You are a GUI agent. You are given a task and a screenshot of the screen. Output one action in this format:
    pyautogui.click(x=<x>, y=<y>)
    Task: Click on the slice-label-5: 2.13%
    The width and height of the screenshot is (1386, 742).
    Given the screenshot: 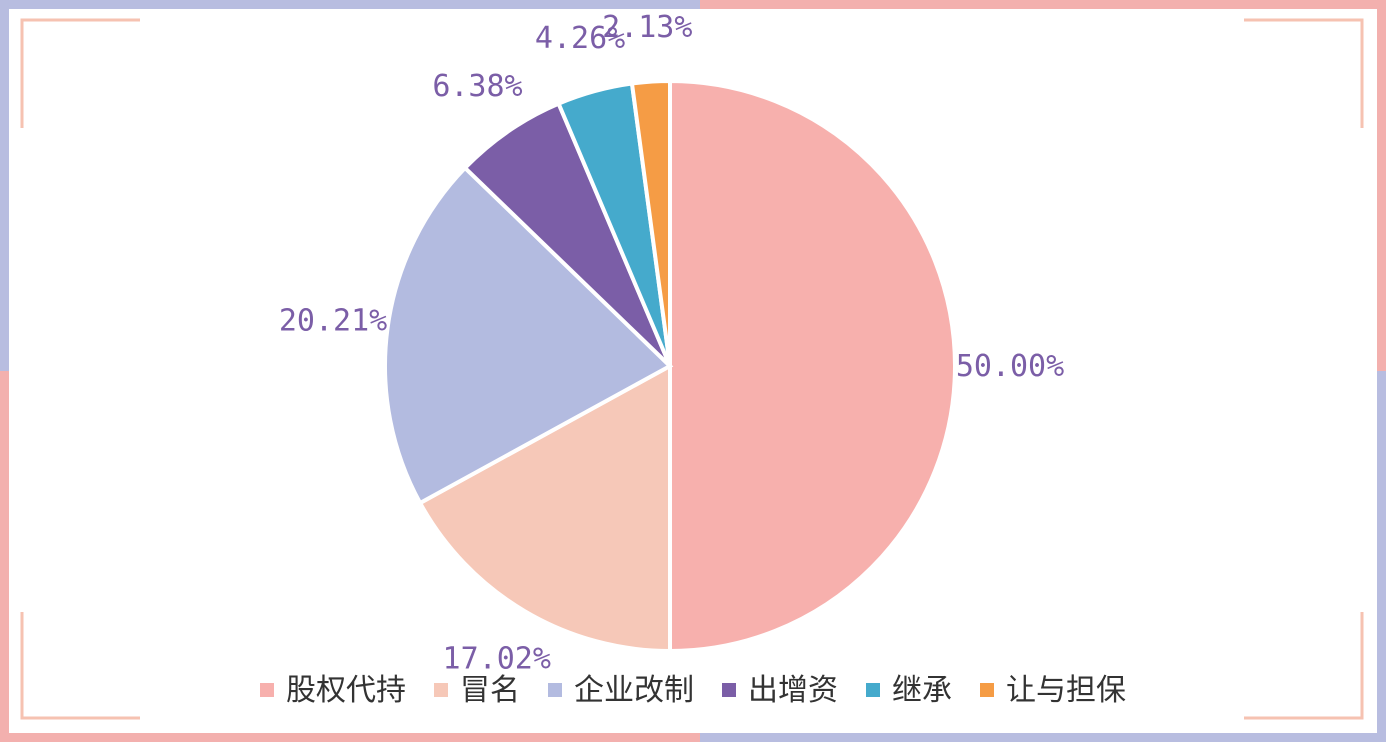 What is the action you would take?
    pyautogui.click(x=647, y=27)
    